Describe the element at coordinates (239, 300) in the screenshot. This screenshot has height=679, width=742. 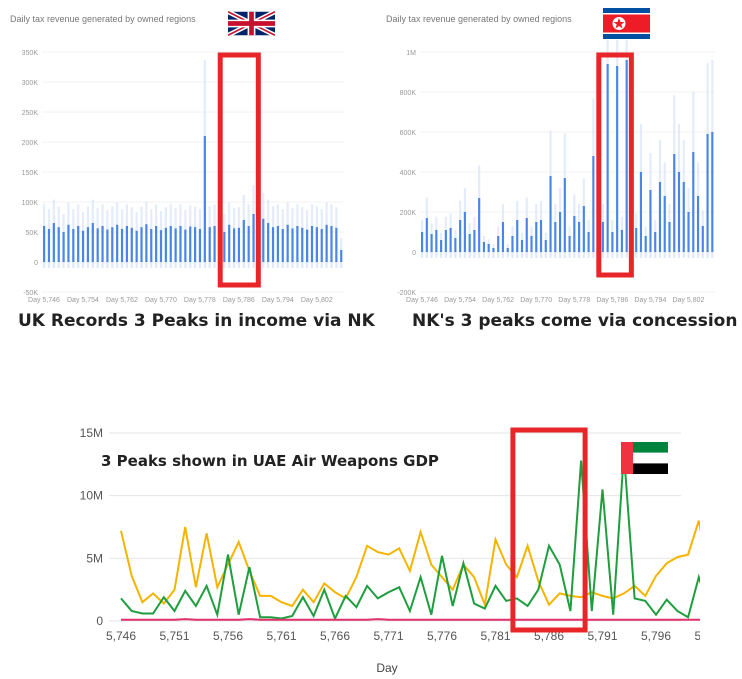
I see `x-tick-label: Day 5,786` at that location.